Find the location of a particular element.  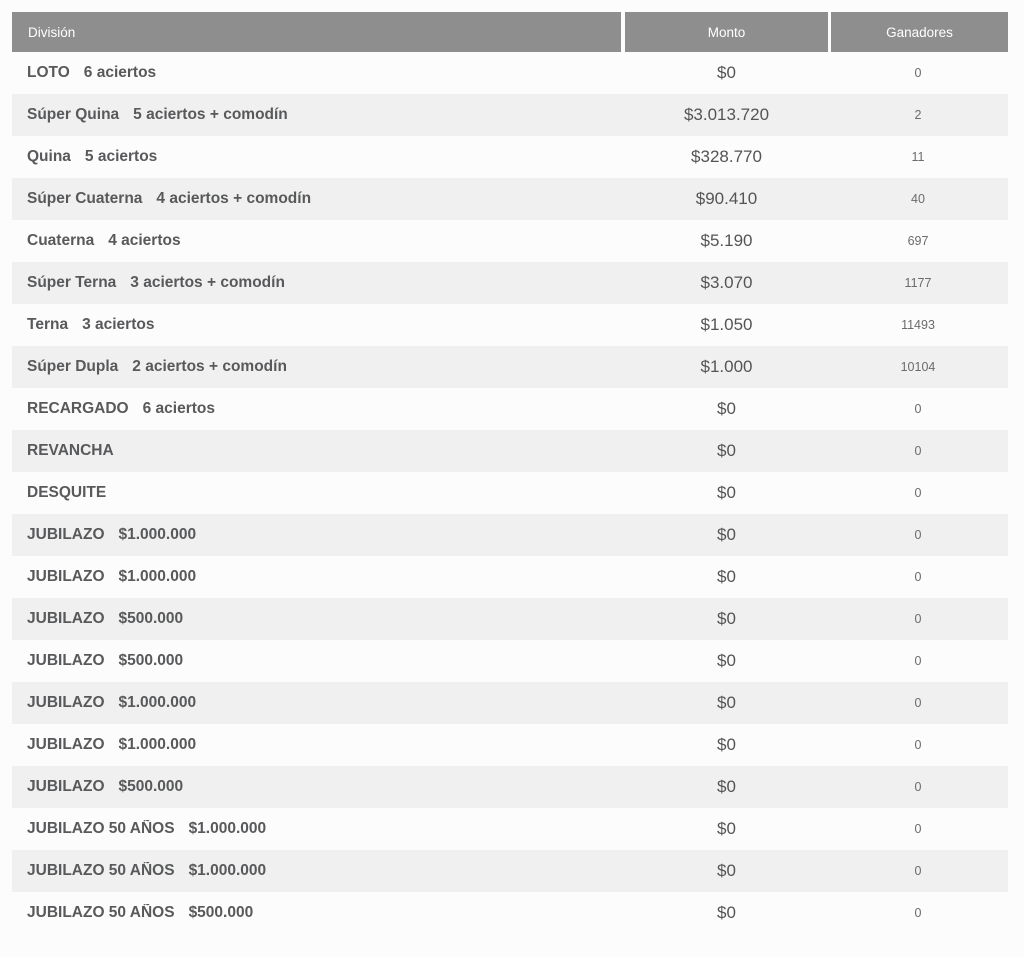

division-detail: 4 aciertos is located at coordinates (144, 240).